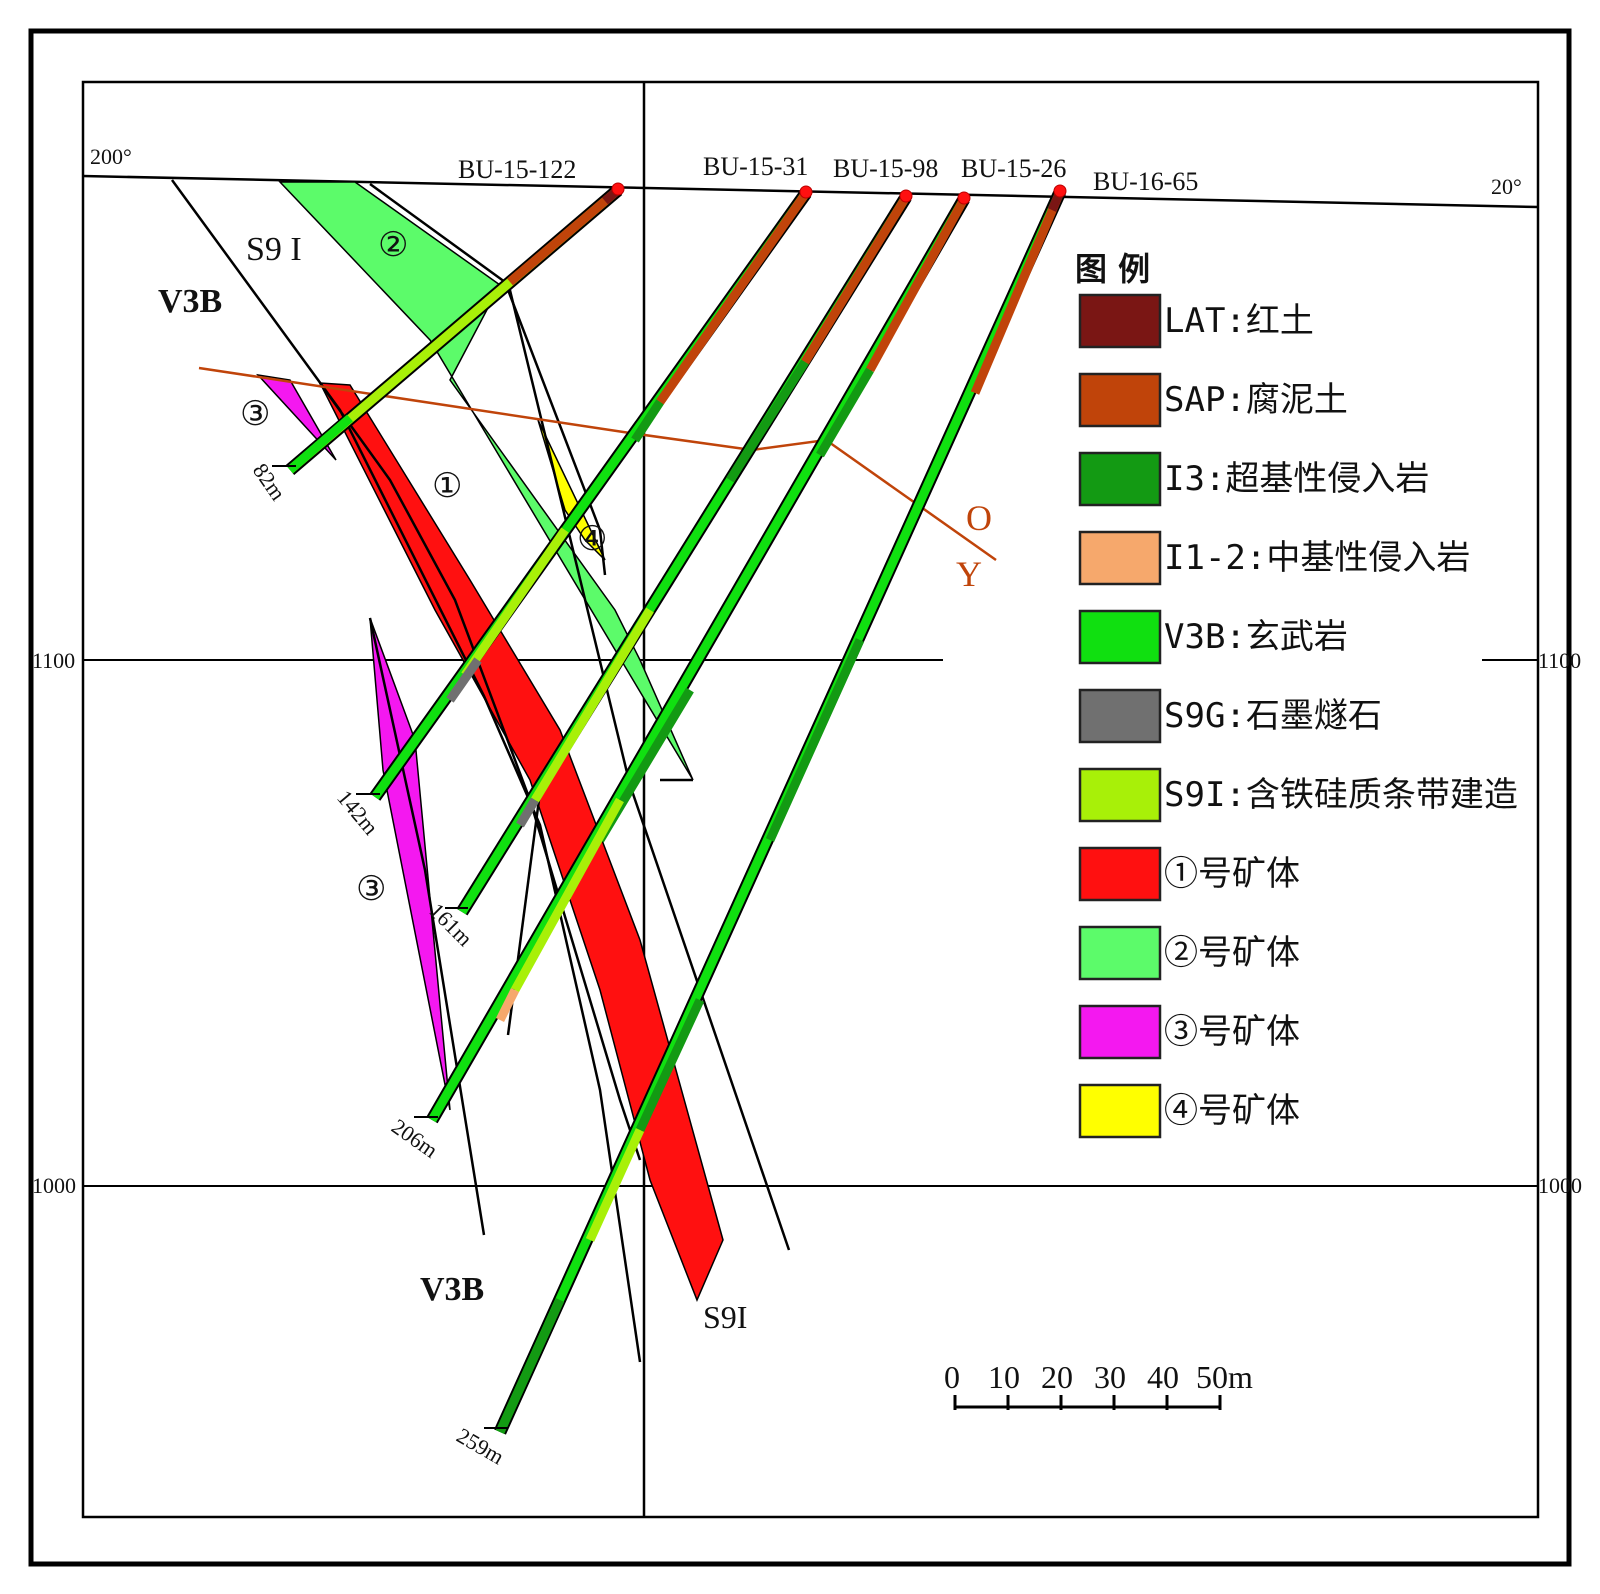 This screenshot has height=1594, width=1600. I want to click on scale-tick-50m: 50m, so click(1224, 1377).